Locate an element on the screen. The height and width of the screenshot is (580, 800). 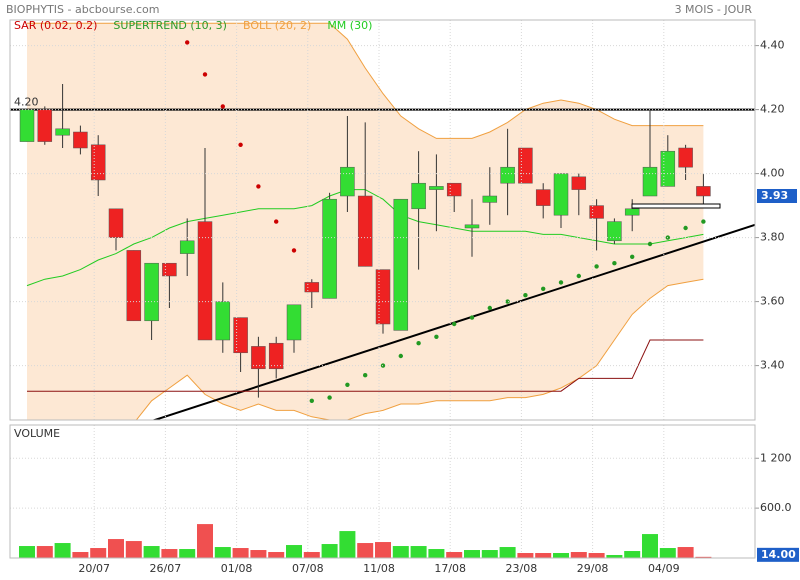
price-marker is located at coordinates (676, 206).